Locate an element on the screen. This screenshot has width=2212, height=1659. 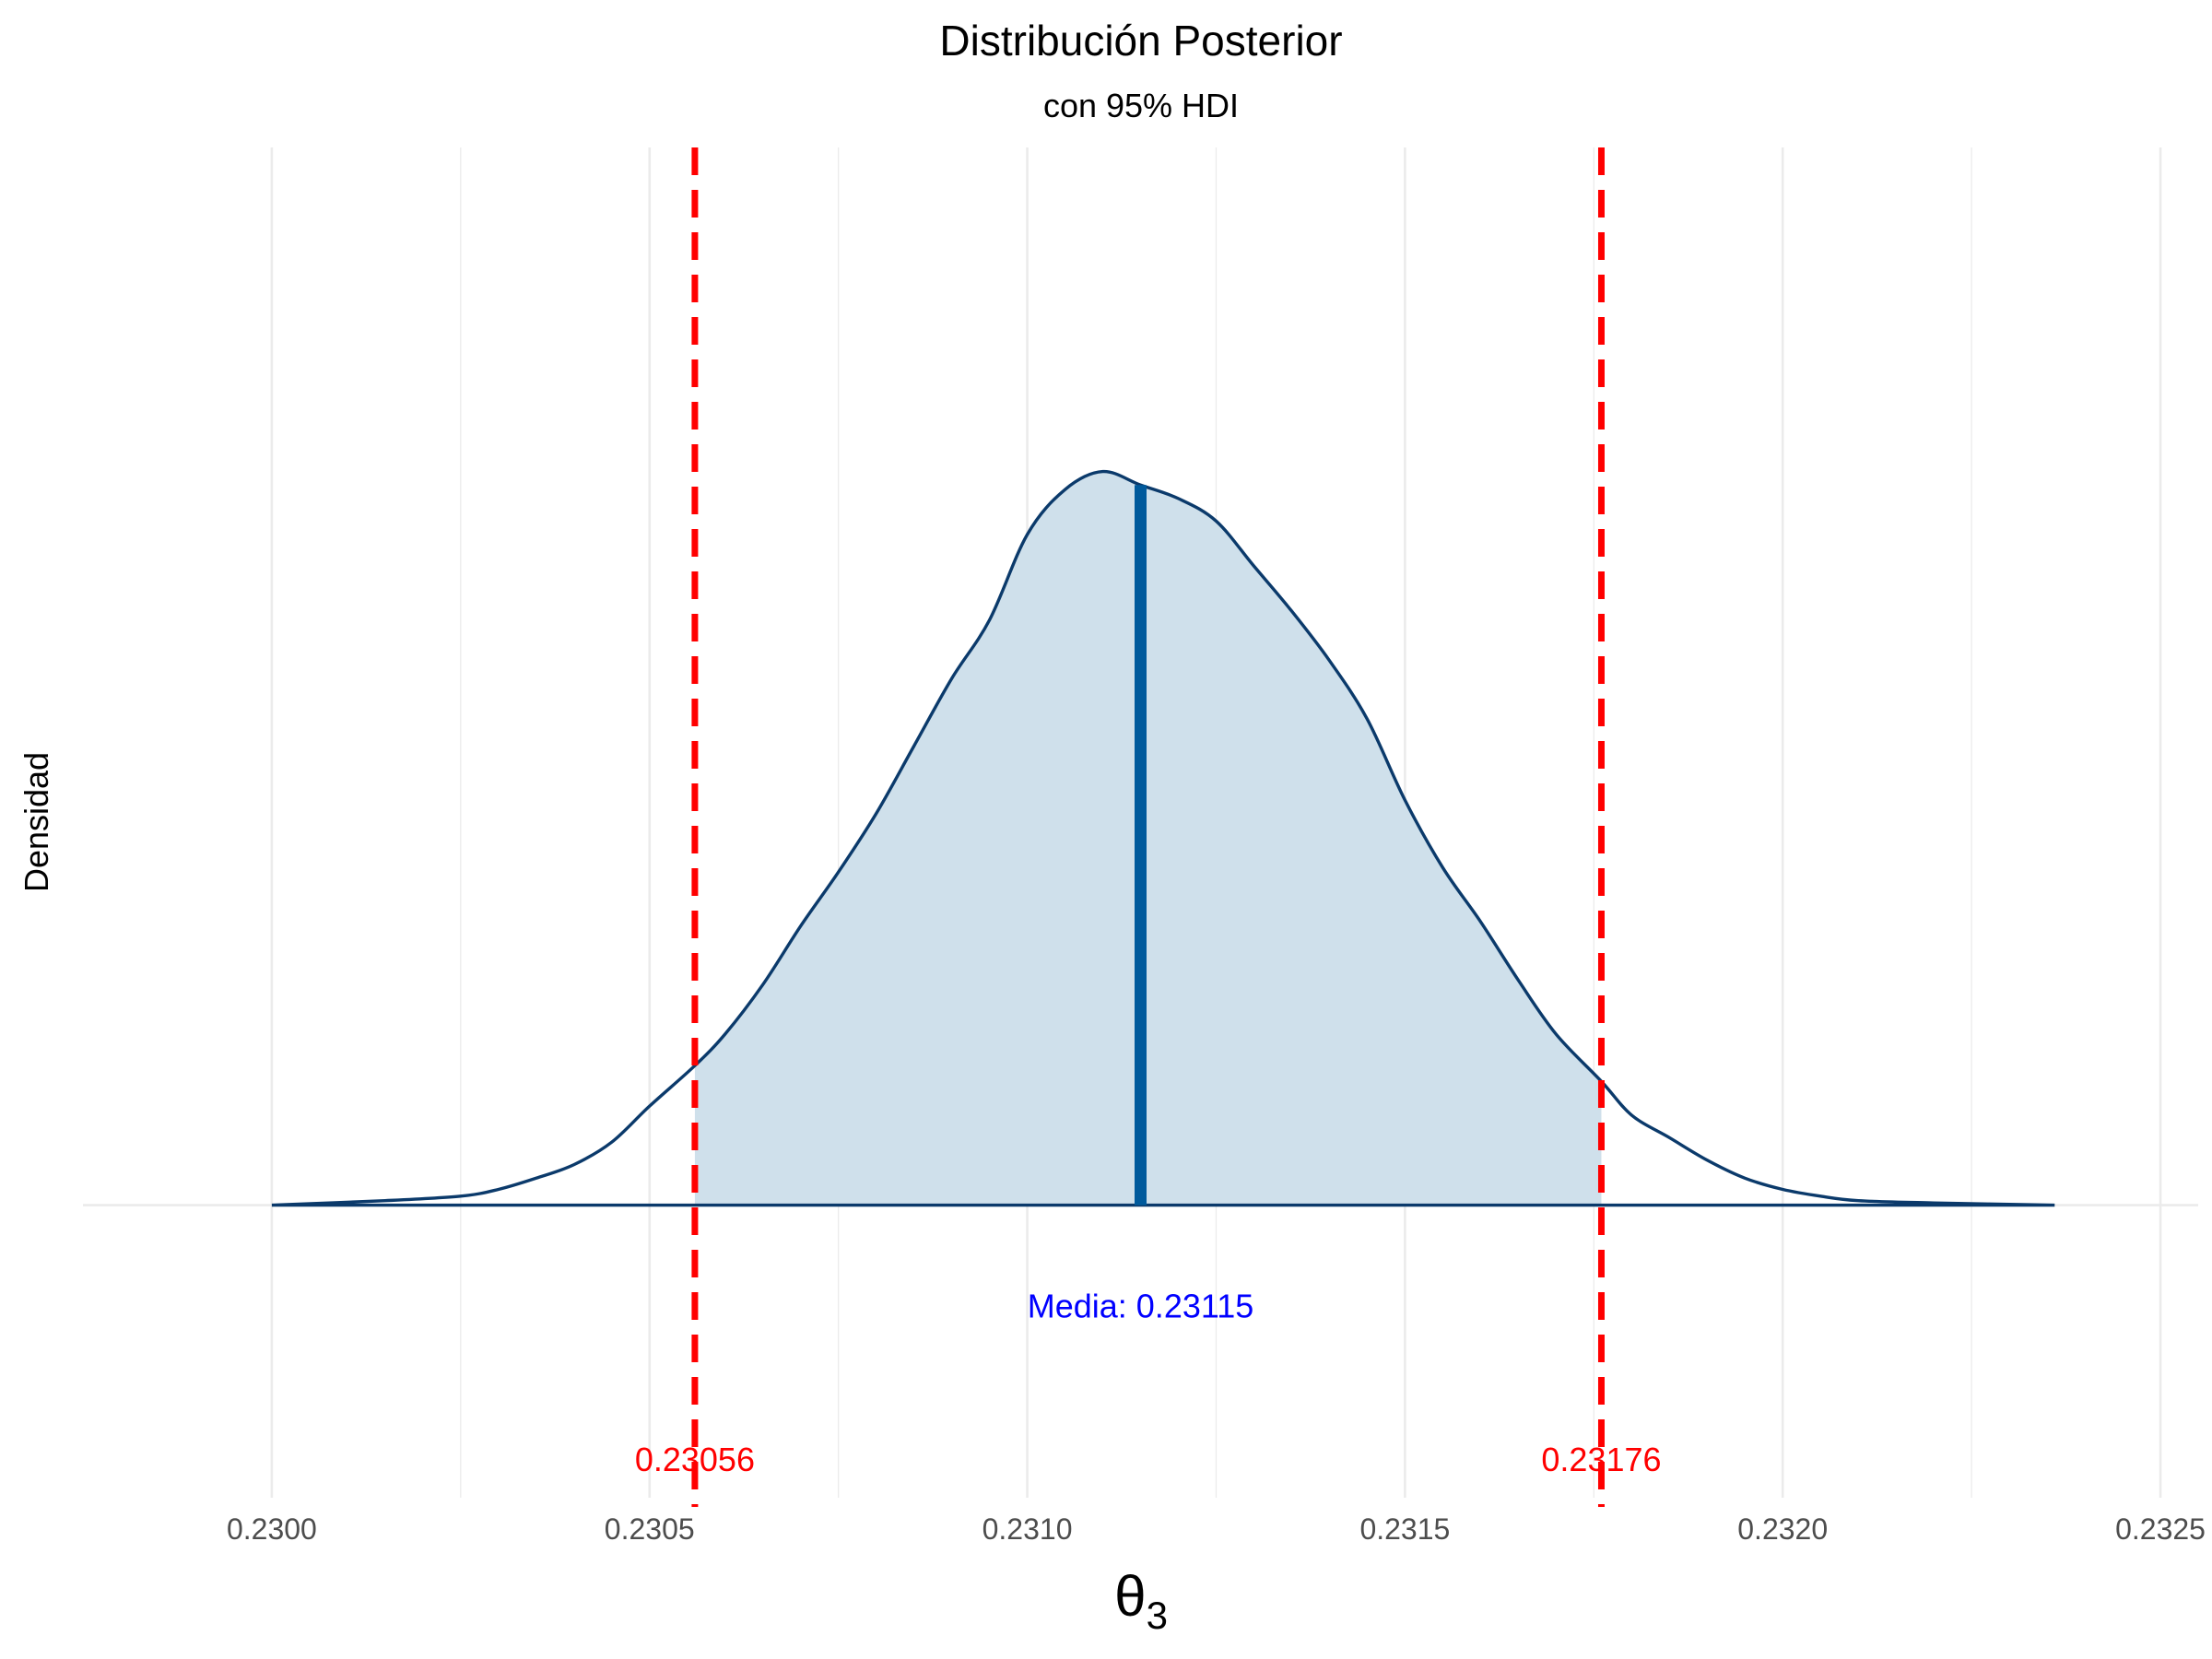
chart-title: Distribución Posterior is located at coordinates (1140, 41).